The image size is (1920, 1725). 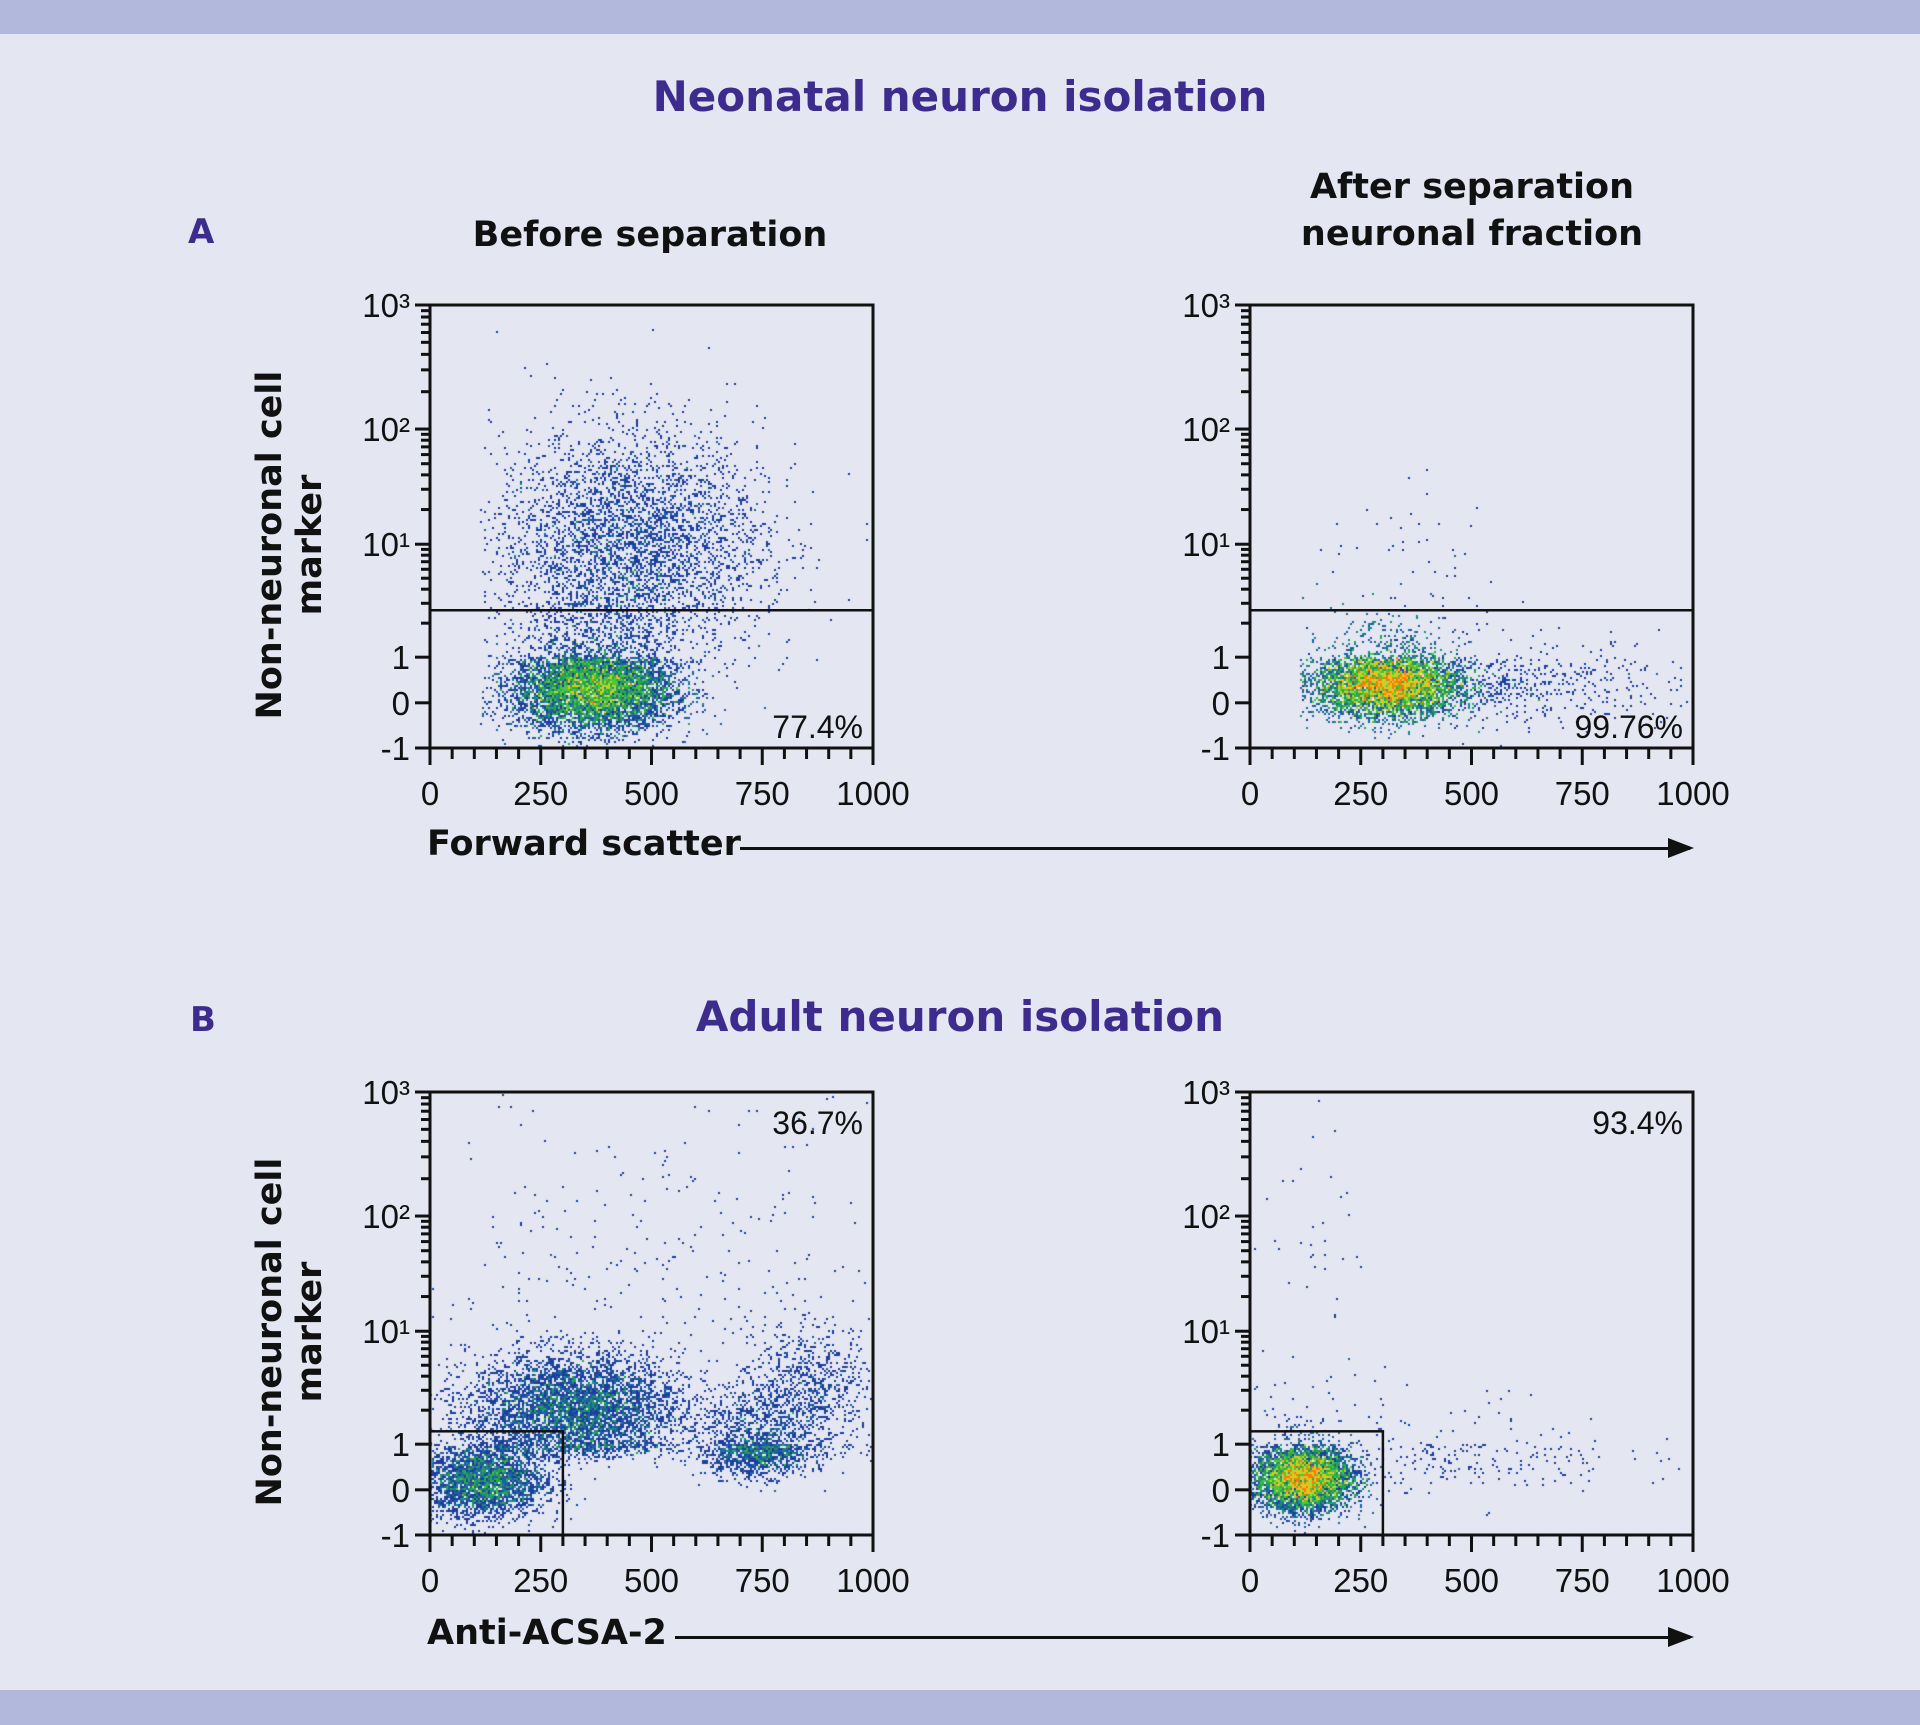 What do you see at coordinates (817, 727) in the screenshot?
I see `gate-percent-label: 77.4%` at bounding box center [817, 727].